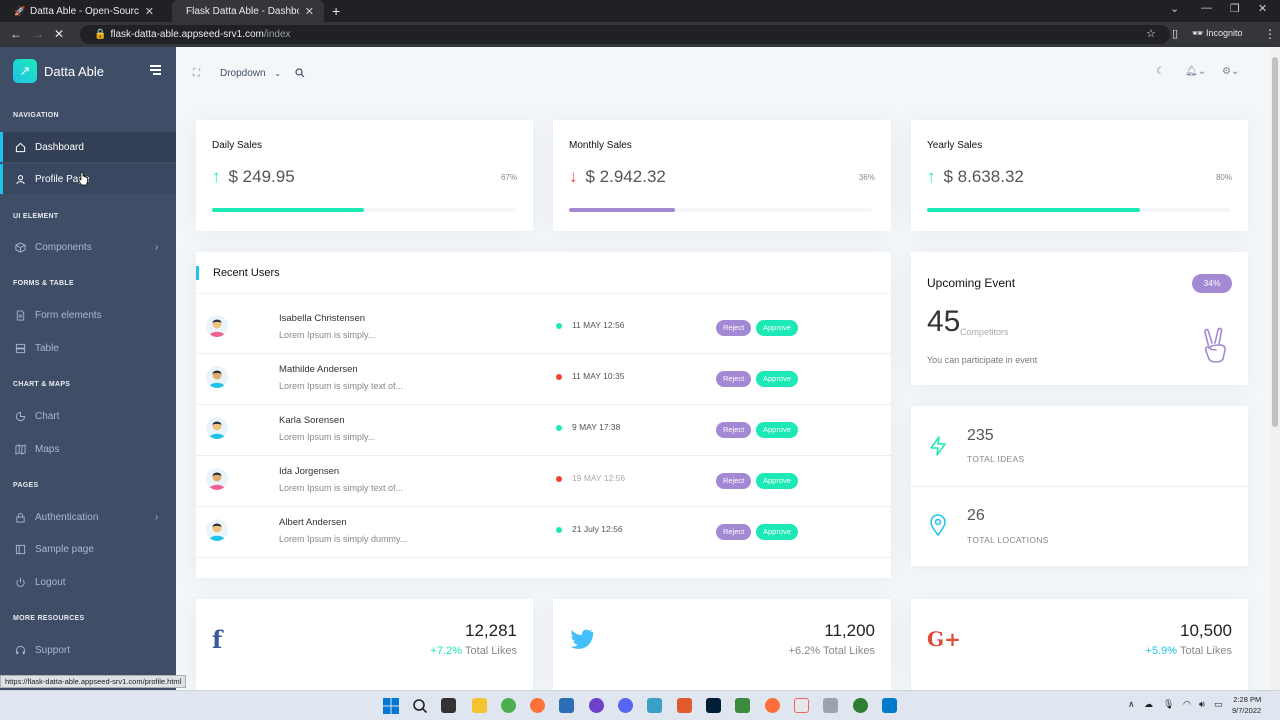 The width and height of the screenshot is (1280, 720). I want to click on sidebar-item-support: Support, so click(88, 650).